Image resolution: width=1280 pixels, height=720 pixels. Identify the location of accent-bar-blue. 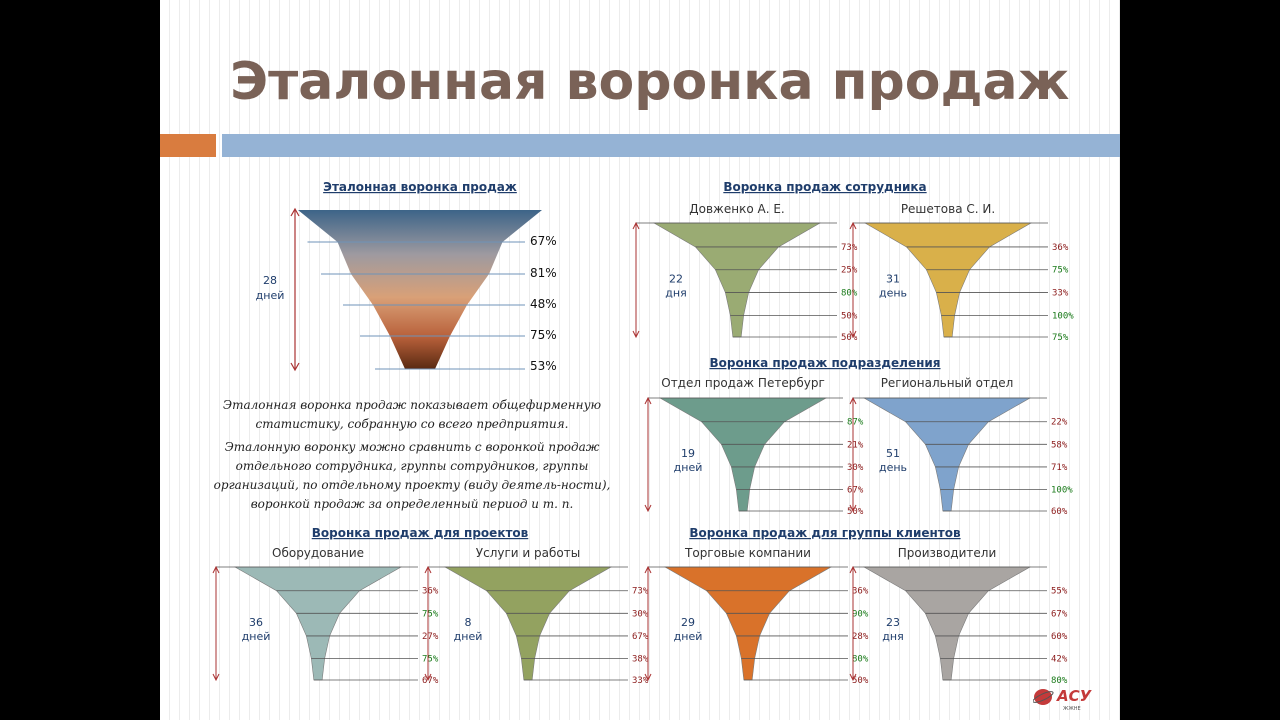
(671, 145).